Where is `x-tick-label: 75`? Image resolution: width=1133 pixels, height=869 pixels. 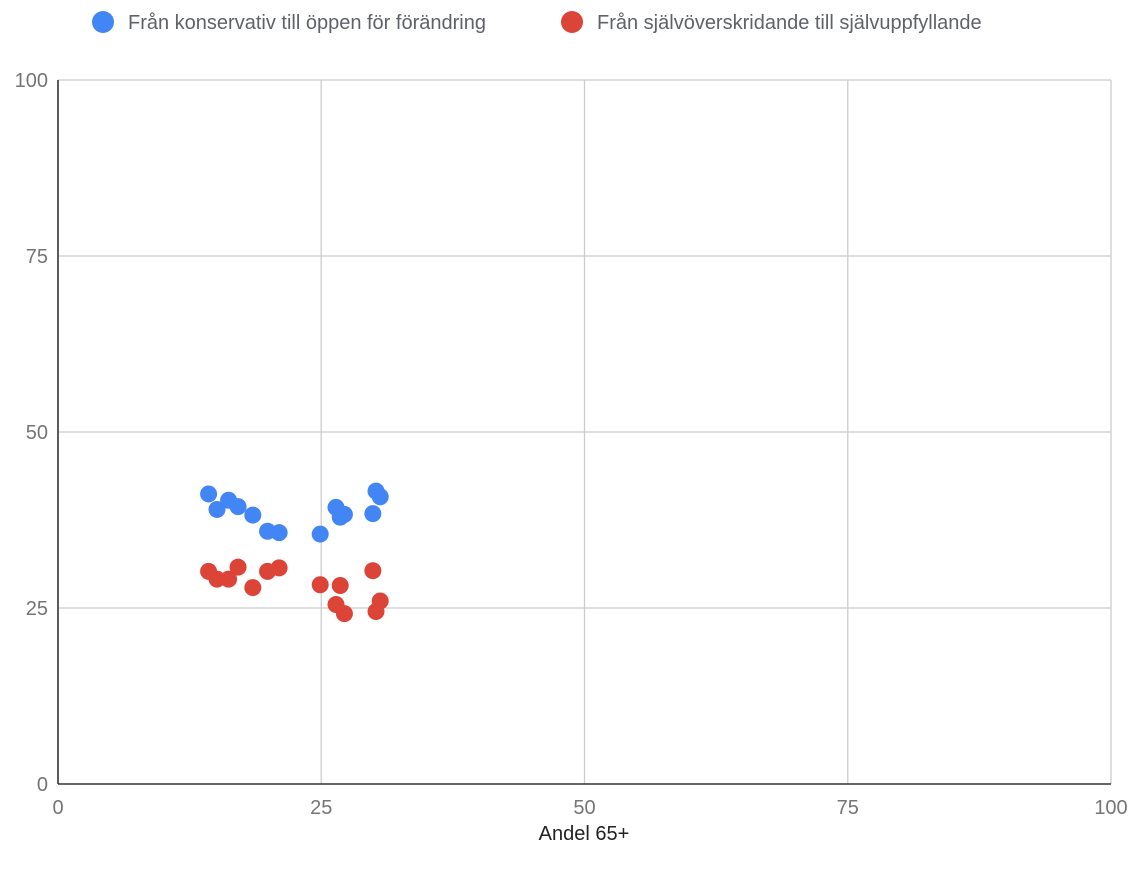
x-tick-label: 75 is located at coordinates (848, 808).